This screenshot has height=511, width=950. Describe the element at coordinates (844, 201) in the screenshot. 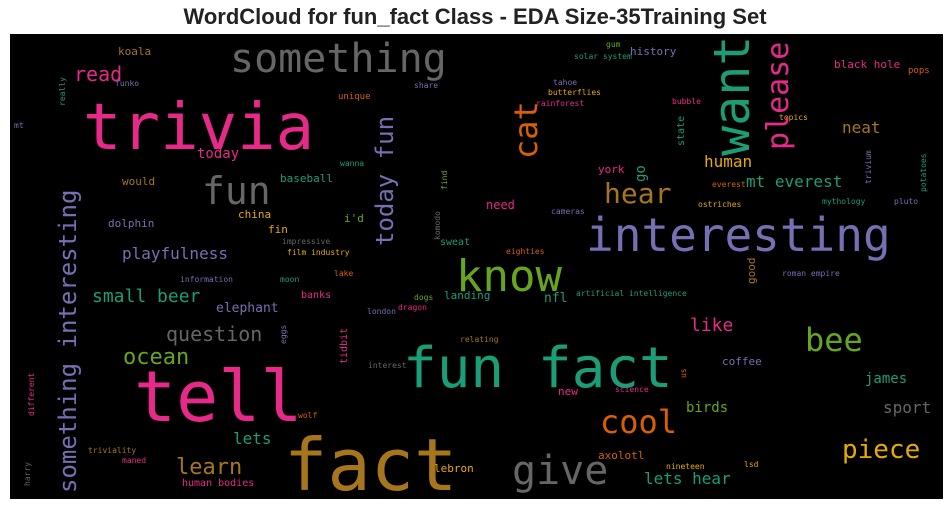

I see `word: mythology` at that location.